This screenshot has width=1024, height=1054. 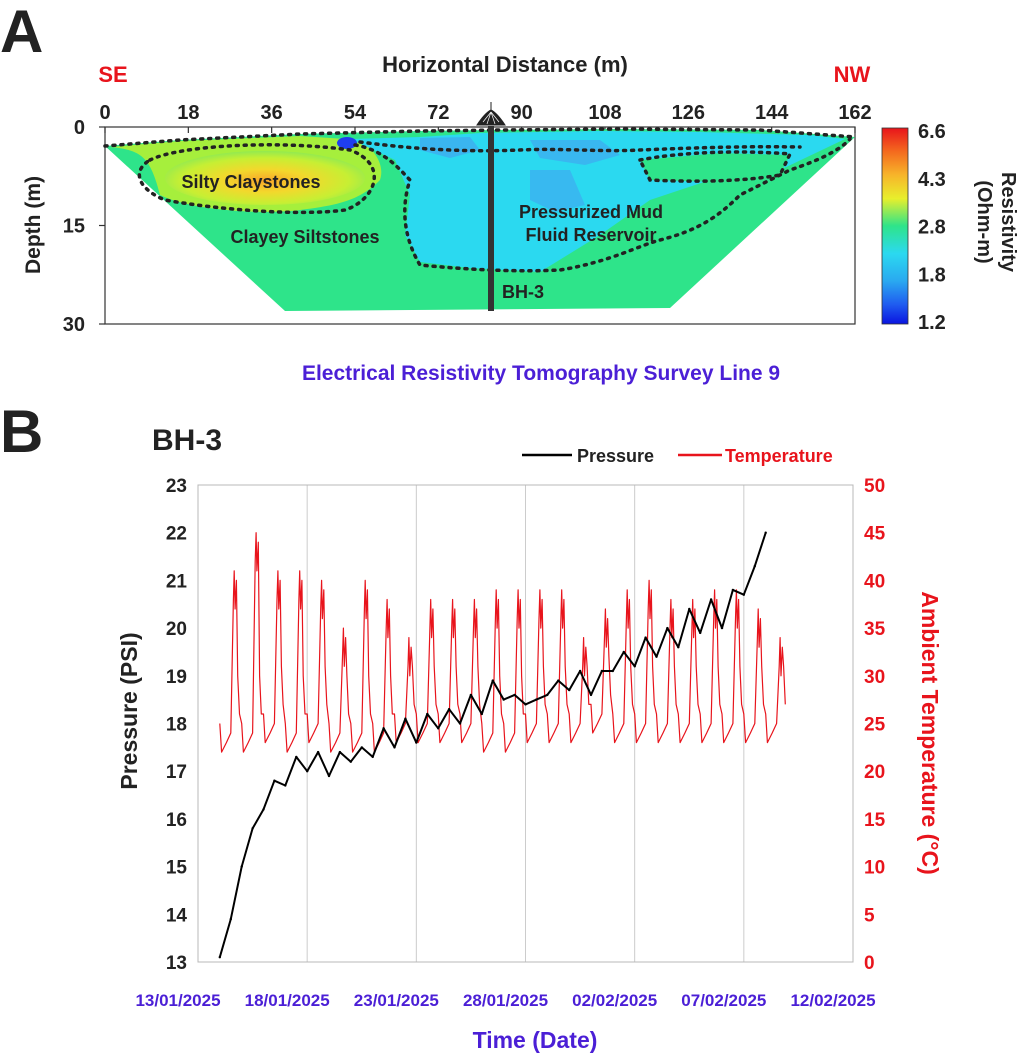 I want to click on boundary-silty-claystones, so click(x=256, y=179).